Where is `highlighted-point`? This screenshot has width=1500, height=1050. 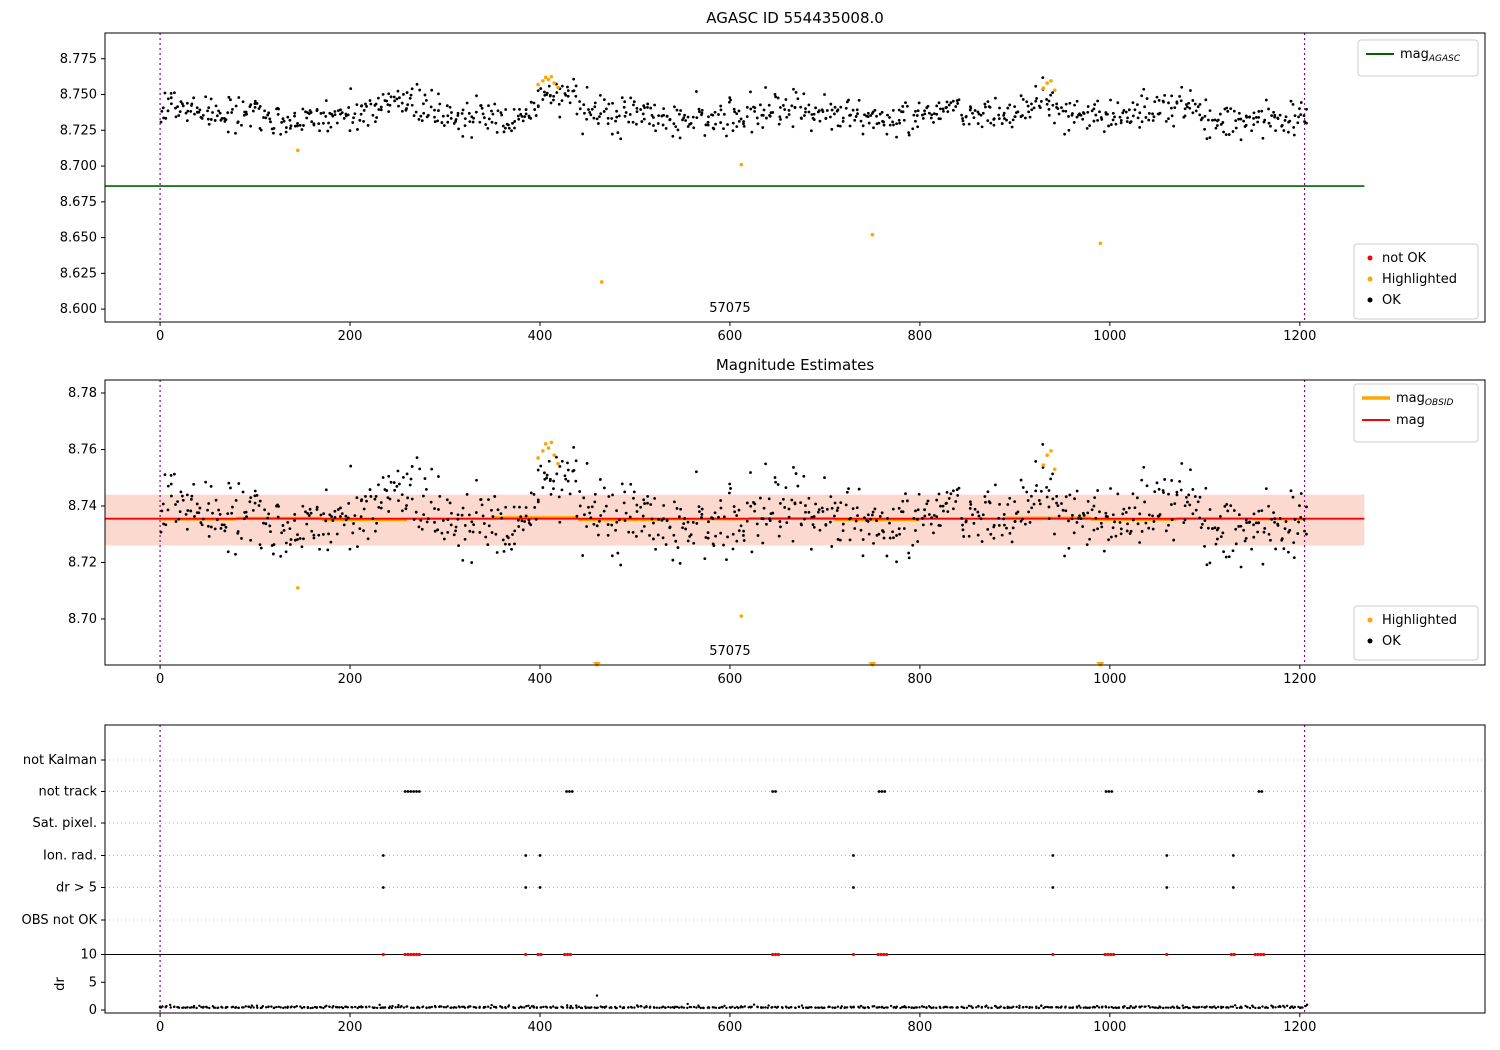
highlighted-point is located at coordinates (872, 234).